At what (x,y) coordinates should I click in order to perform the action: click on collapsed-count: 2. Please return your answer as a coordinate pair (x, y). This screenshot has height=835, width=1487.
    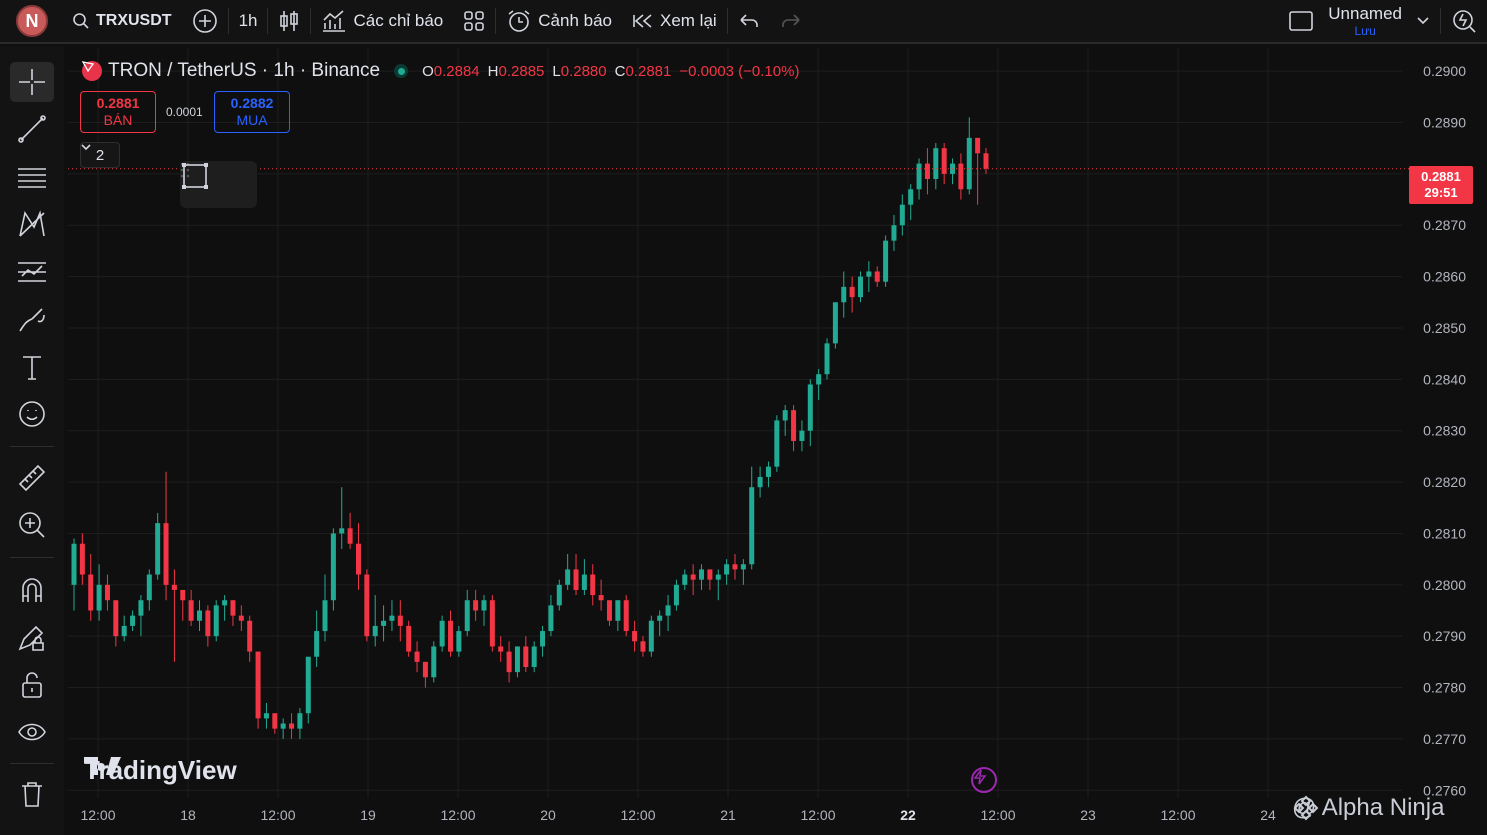
    Looking at the image, I should click on (100, 155).